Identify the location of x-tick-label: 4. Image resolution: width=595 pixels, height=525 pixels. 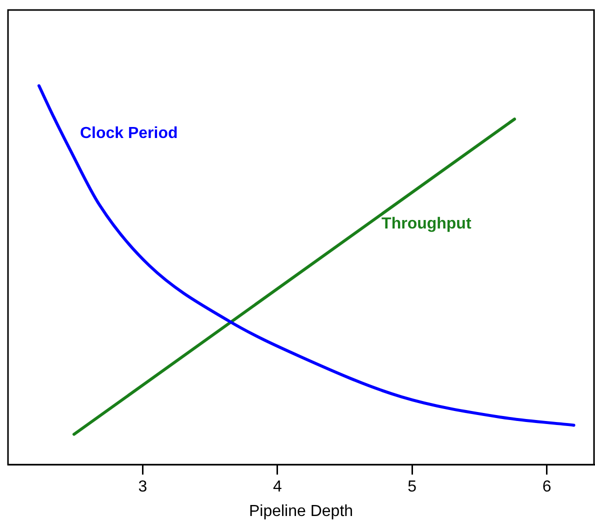
(277, 487).